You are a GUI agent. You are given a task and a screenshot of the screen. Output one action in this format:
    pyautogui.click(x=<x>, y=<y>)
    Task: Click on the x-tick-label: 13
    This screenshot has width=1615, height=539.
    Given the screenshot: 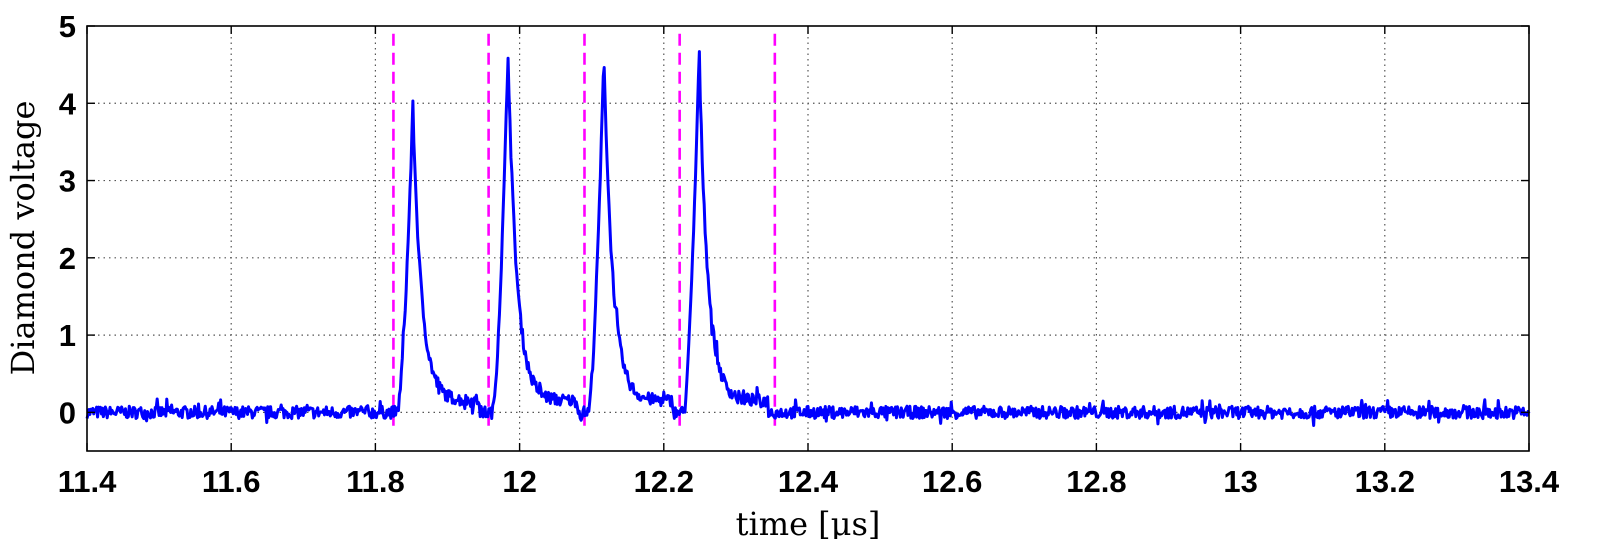 What is the action you would take?
    pyautogui.click(x=1240, y=481)
    